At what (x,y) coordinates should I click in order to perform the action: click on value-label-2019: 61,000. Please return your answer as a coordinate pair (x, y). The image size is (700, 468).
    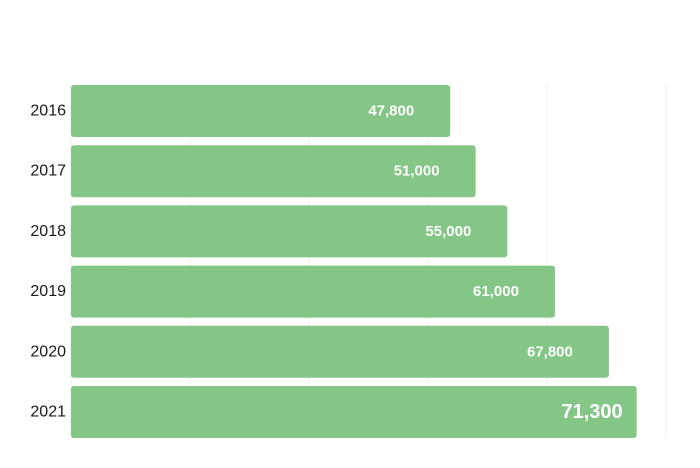
    Looking at the image, I should click on (496, 291).